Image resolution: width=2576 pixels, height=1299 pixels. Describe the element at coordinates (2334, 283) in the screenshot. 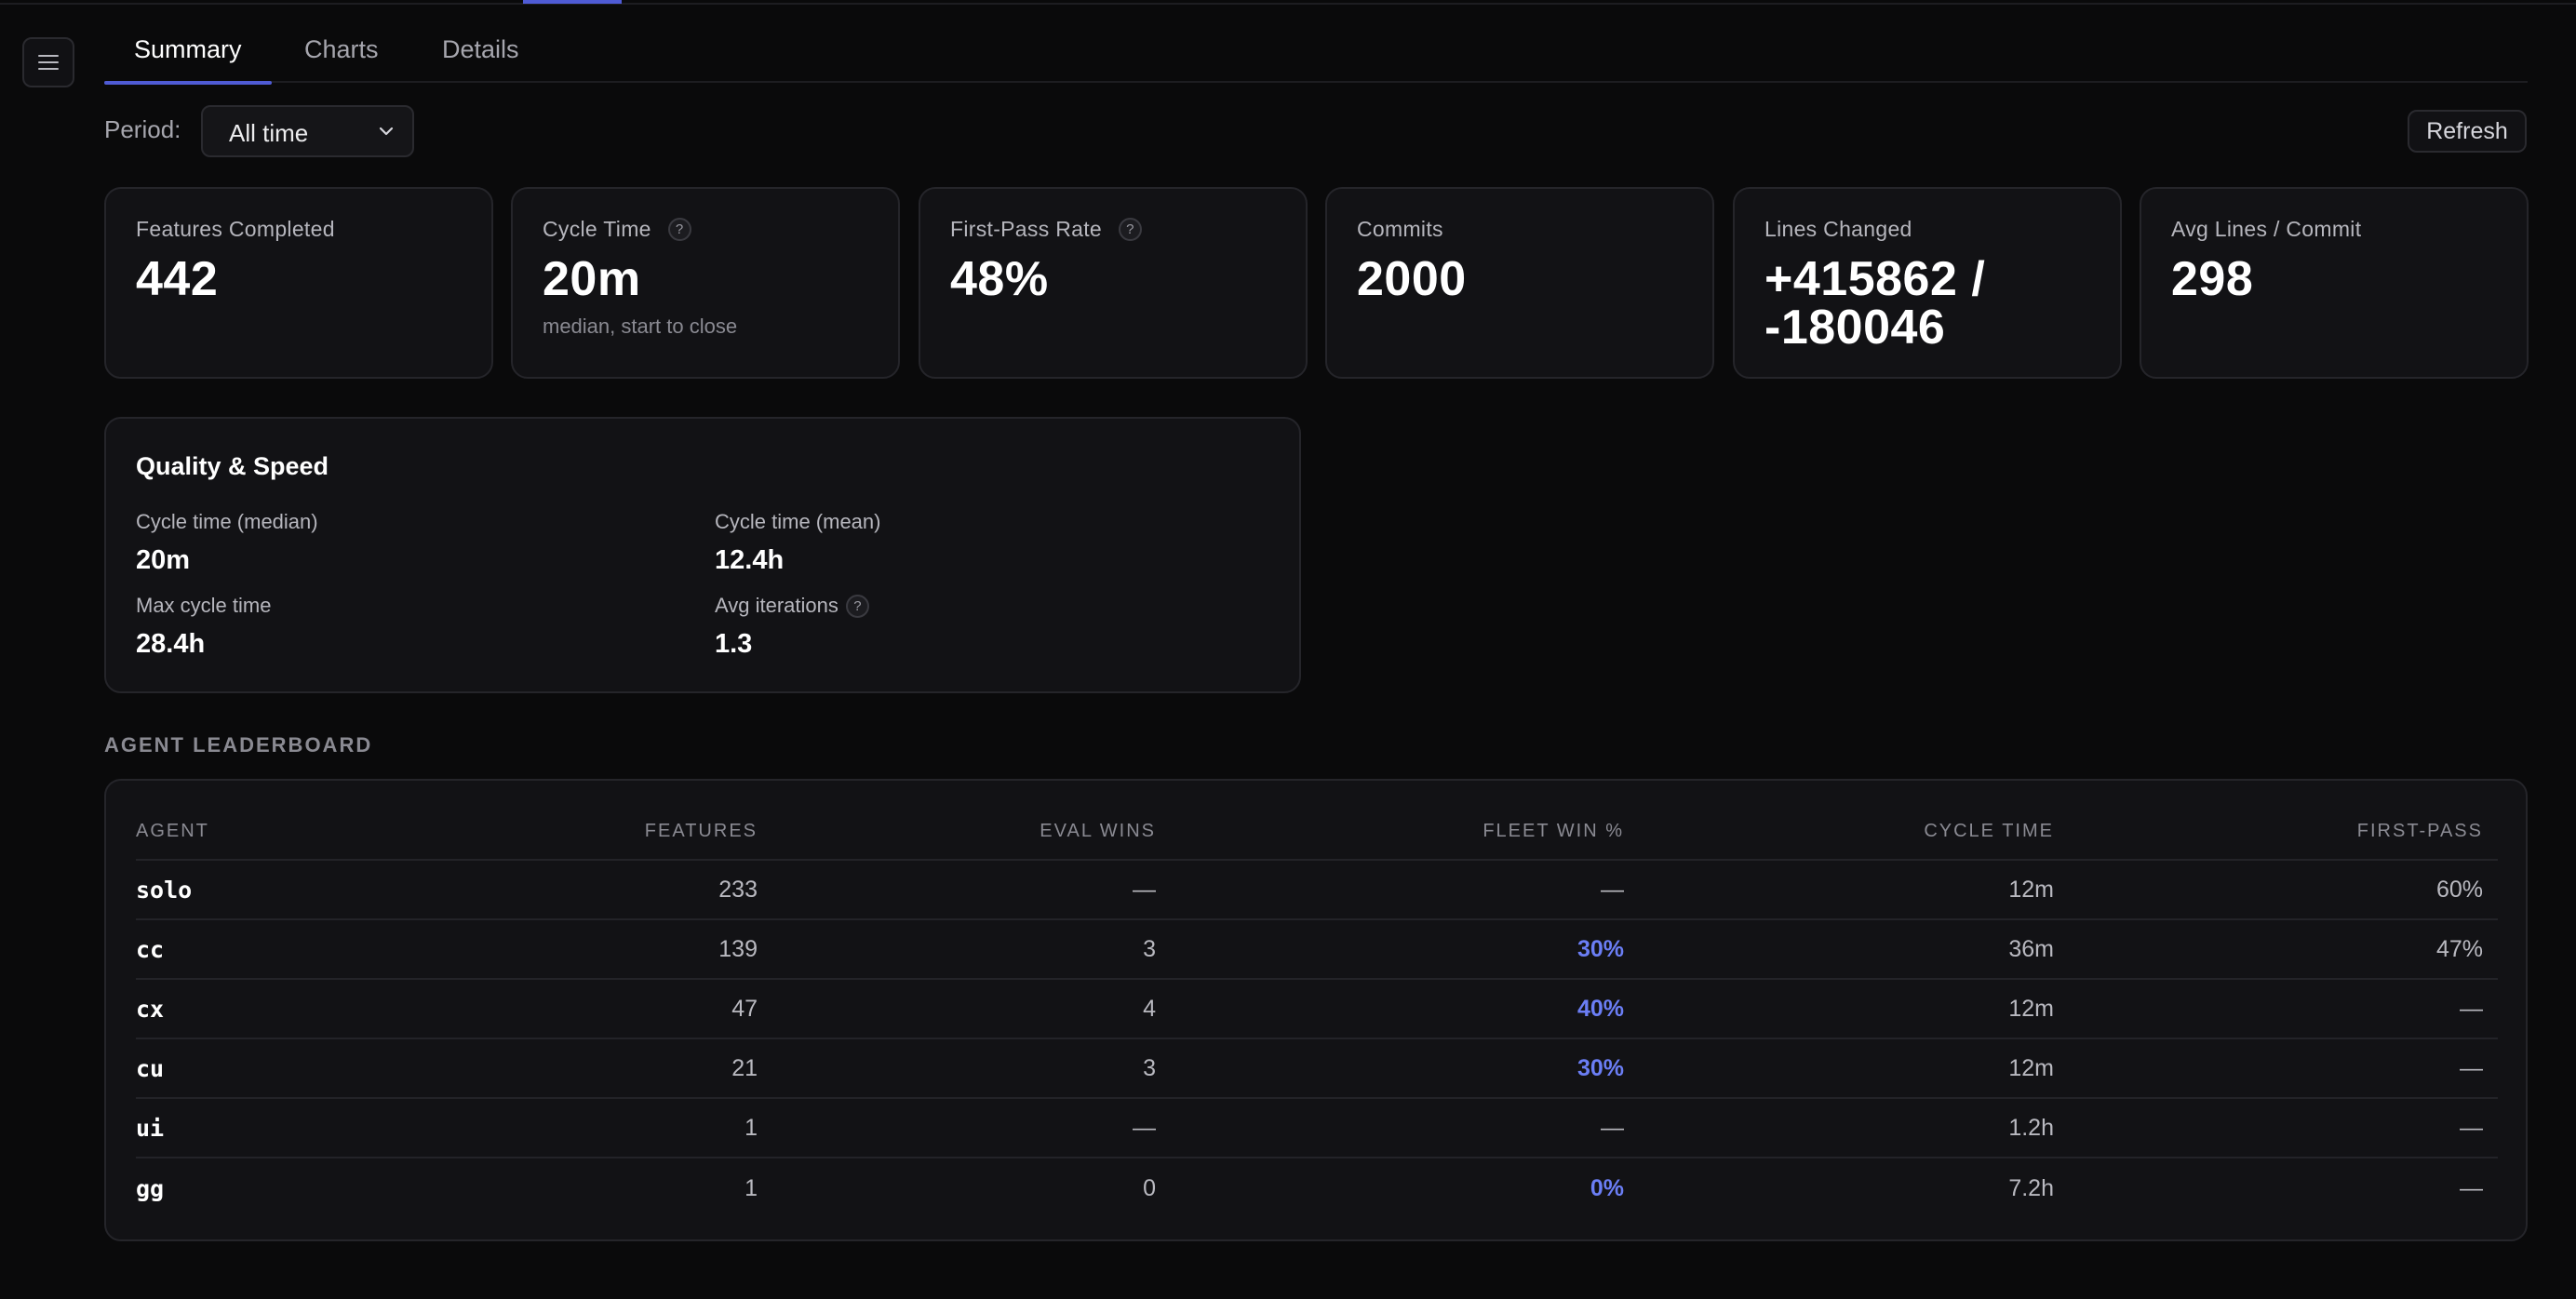

I see `stat-card: Avg Lines / Commit 298` at that location.